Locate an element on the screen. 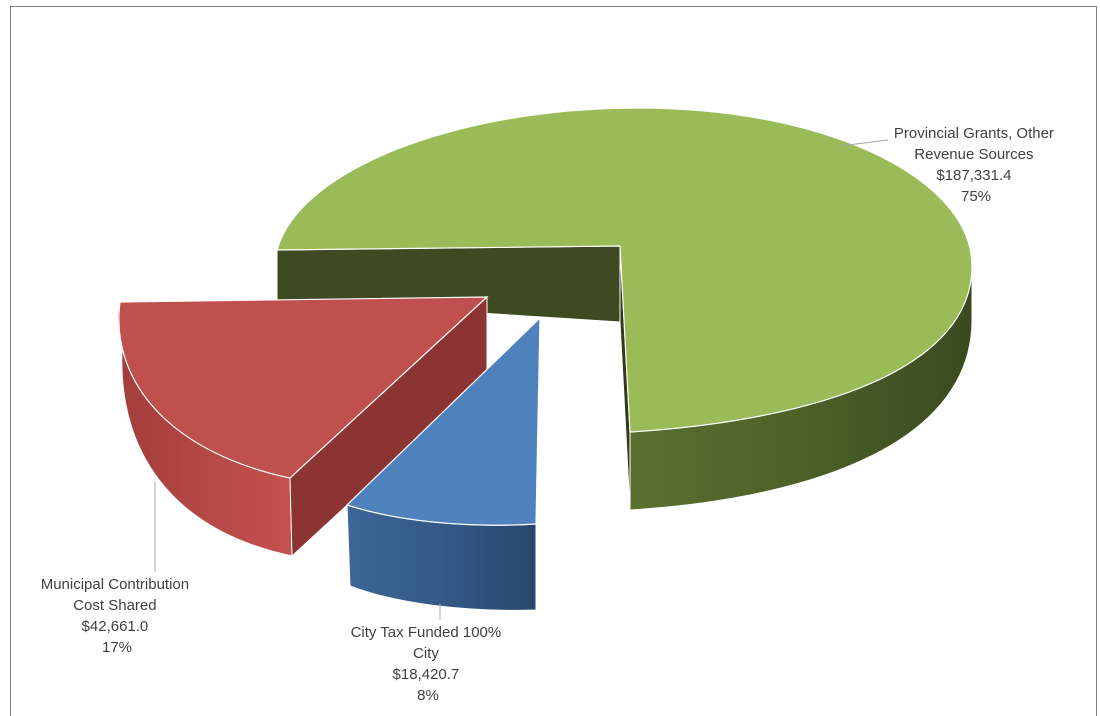 The image size is (1100, 716). data-label-city-tax-funded: City Tax Funded 100% City $18,420.7 8% is located at coordinates (428, 664).